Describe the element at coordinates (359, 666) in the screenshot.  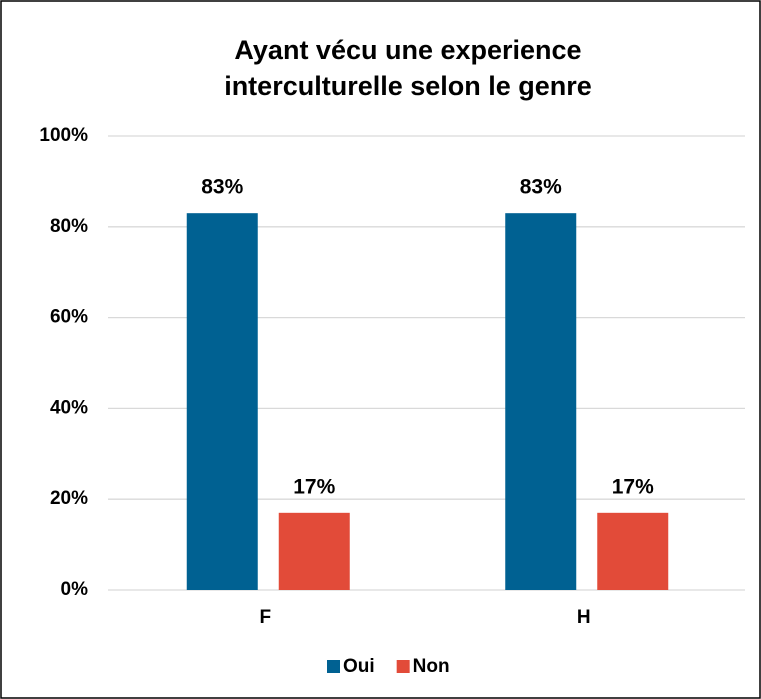
I see `legend-label: Oui` at that location.